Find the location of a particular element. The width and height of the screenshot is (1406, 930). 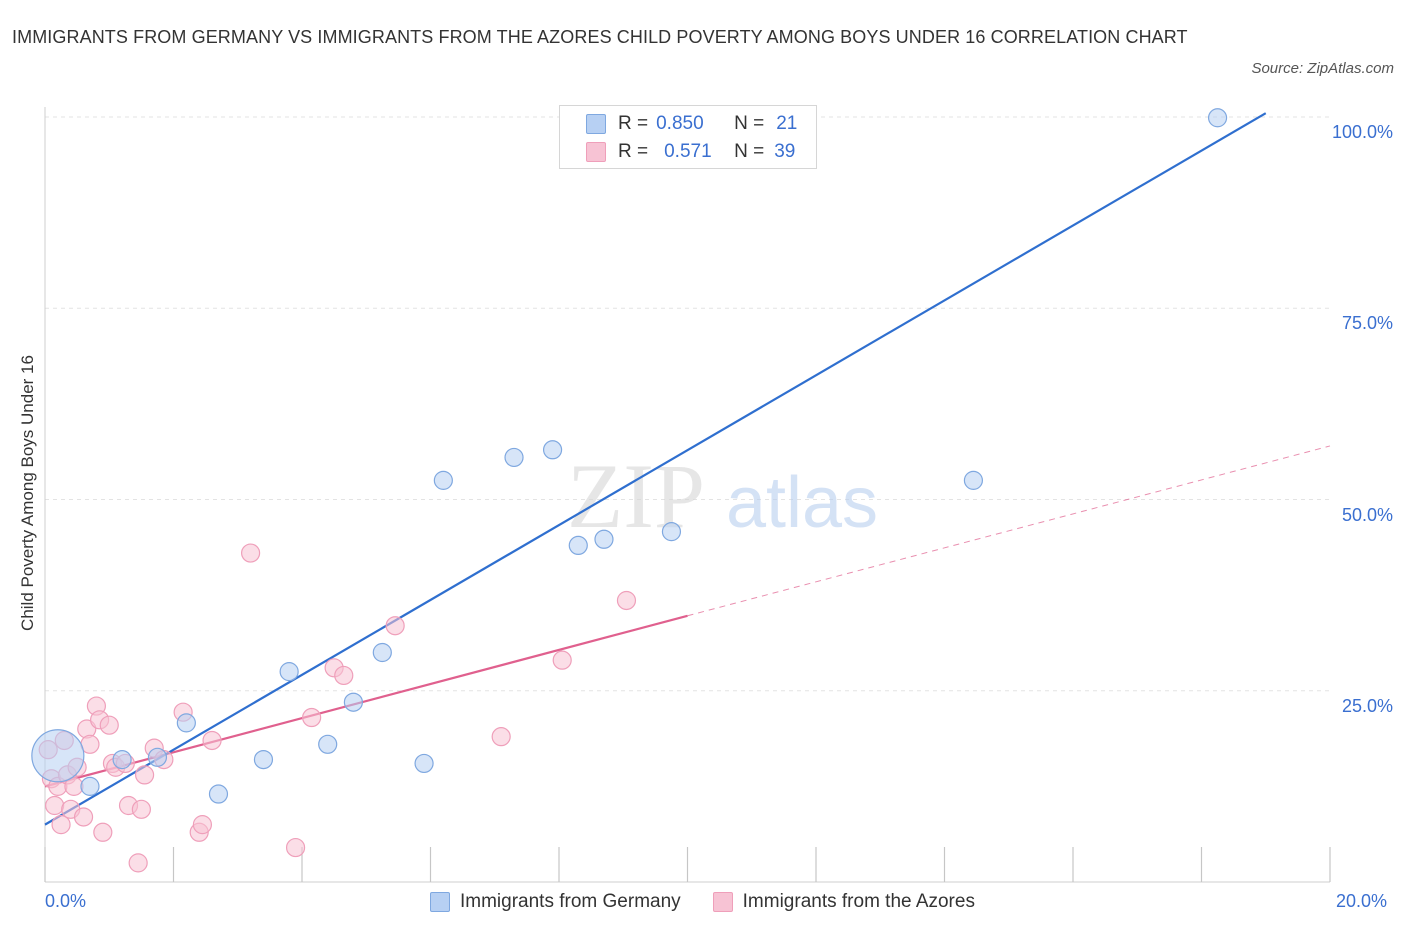

x-tick-label-max: 20.0% is located at coordinates (1362, 901).